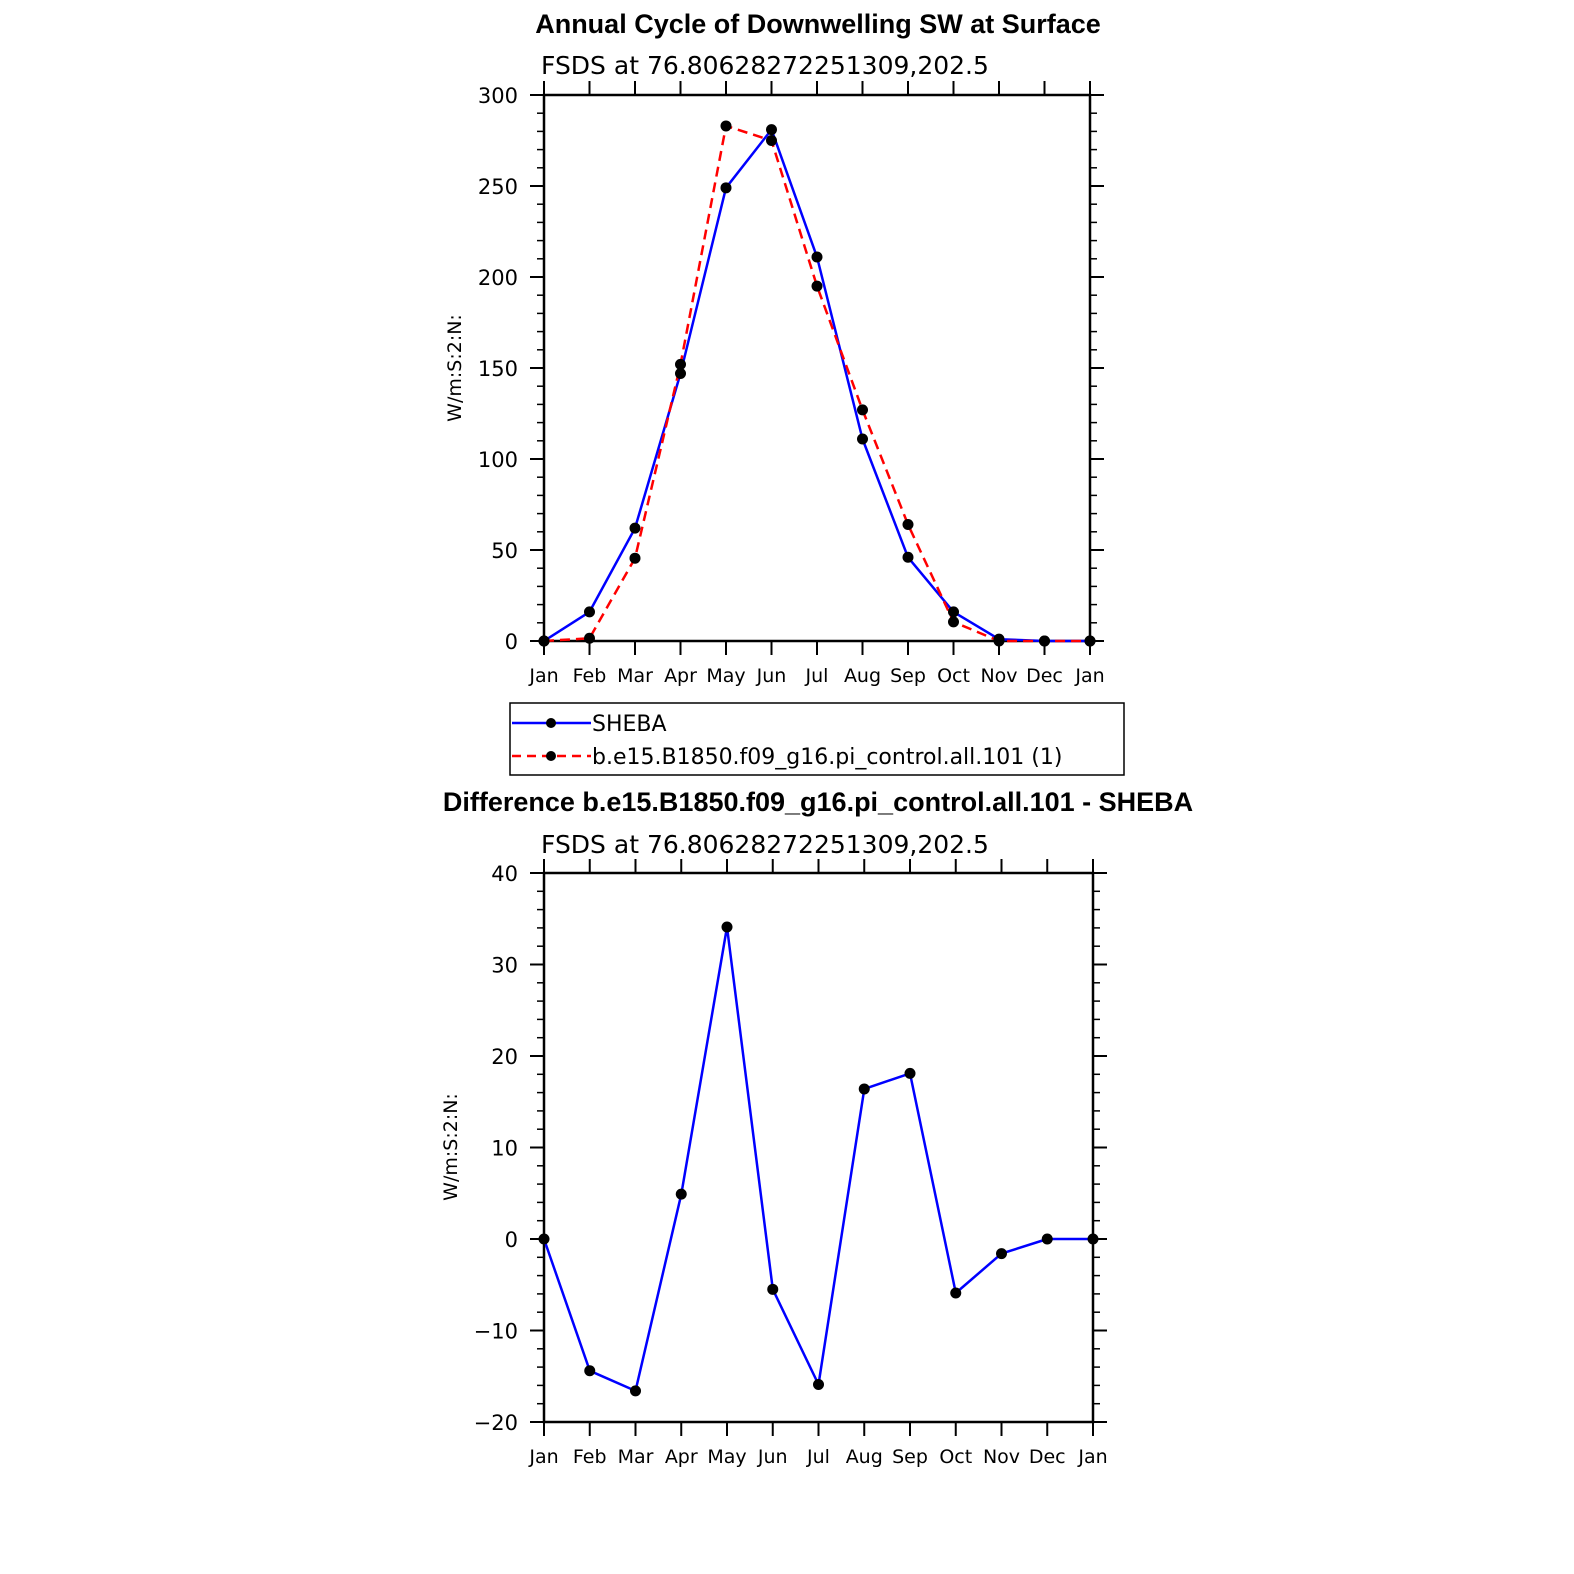 Image resolution: width=1574 pixels, height=1574 pixels. I want to click on y-tick-label: 100, so click(498, 460).